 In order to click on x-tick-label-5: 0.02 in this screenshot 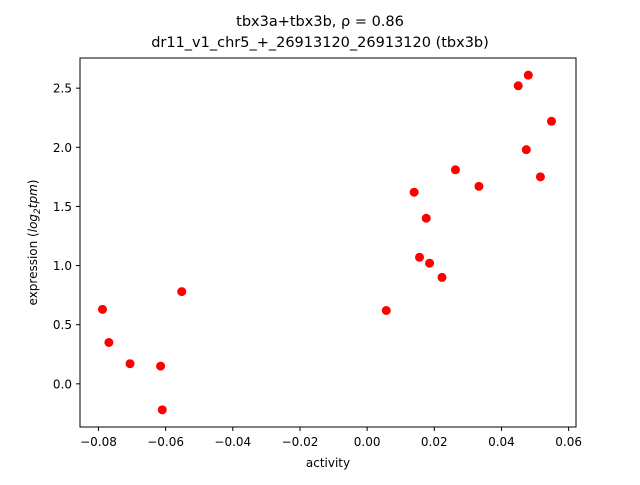, I will do `click(434, 442)`.